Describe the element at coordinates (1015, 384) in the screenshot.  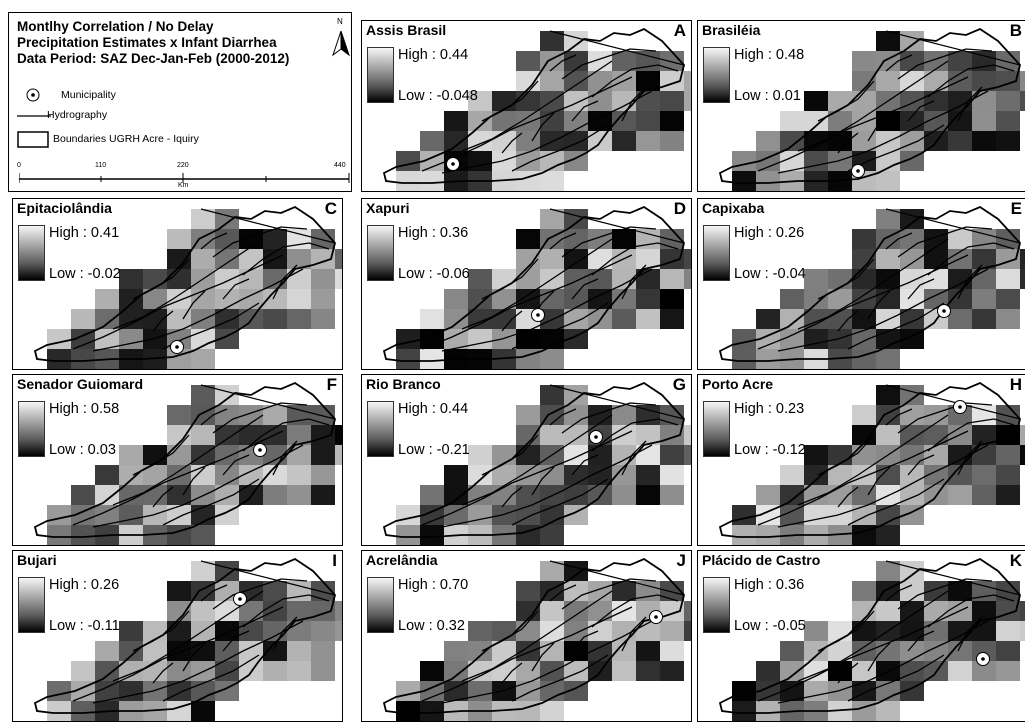
I see `panel-letter: H` at that location.